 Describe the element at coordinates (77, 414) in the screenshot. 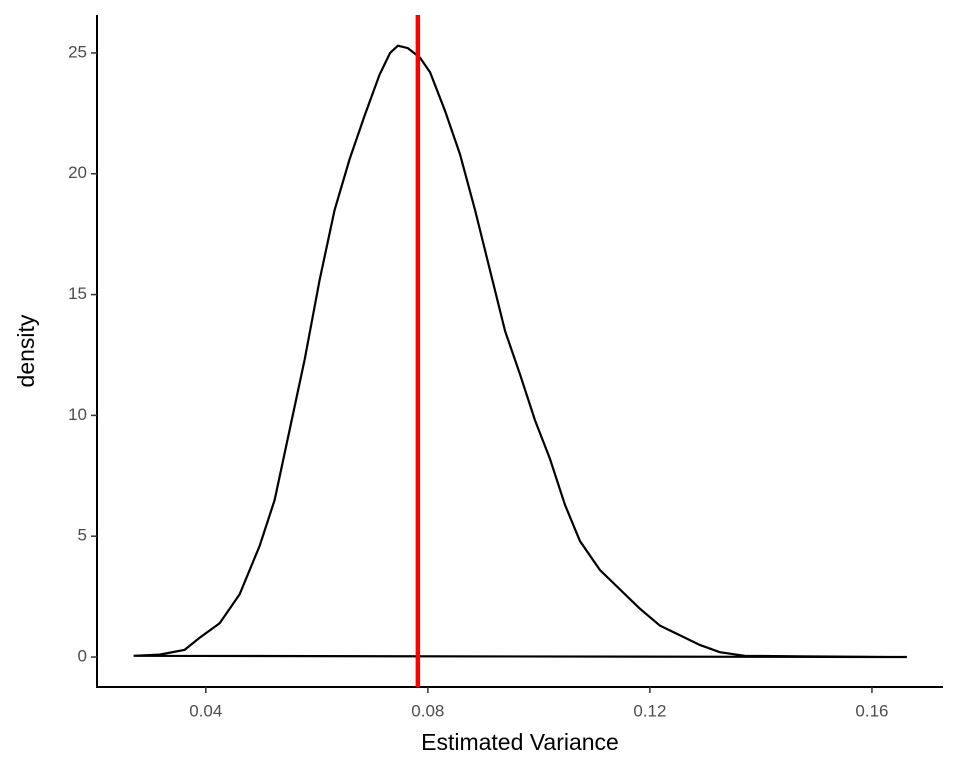

I see `y-tick-label: 10` at that location.